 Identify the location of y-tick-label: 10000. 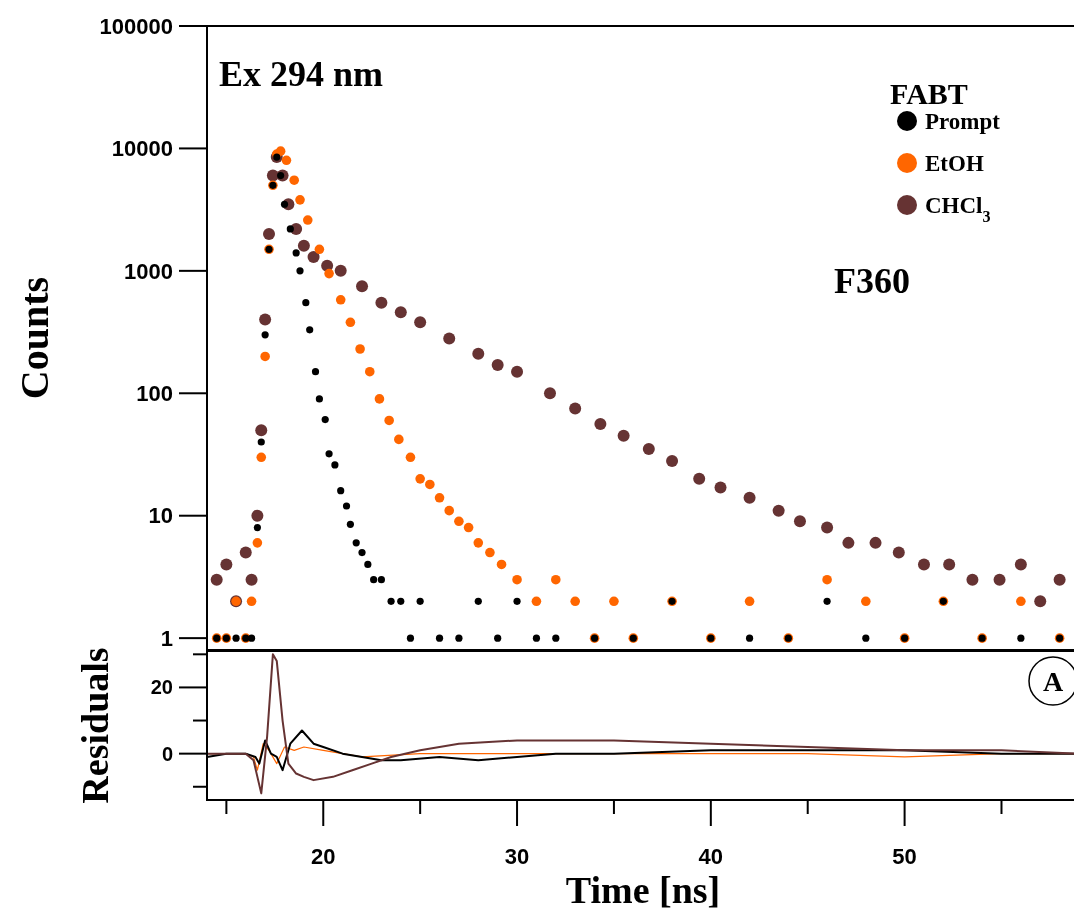
(142, 149).